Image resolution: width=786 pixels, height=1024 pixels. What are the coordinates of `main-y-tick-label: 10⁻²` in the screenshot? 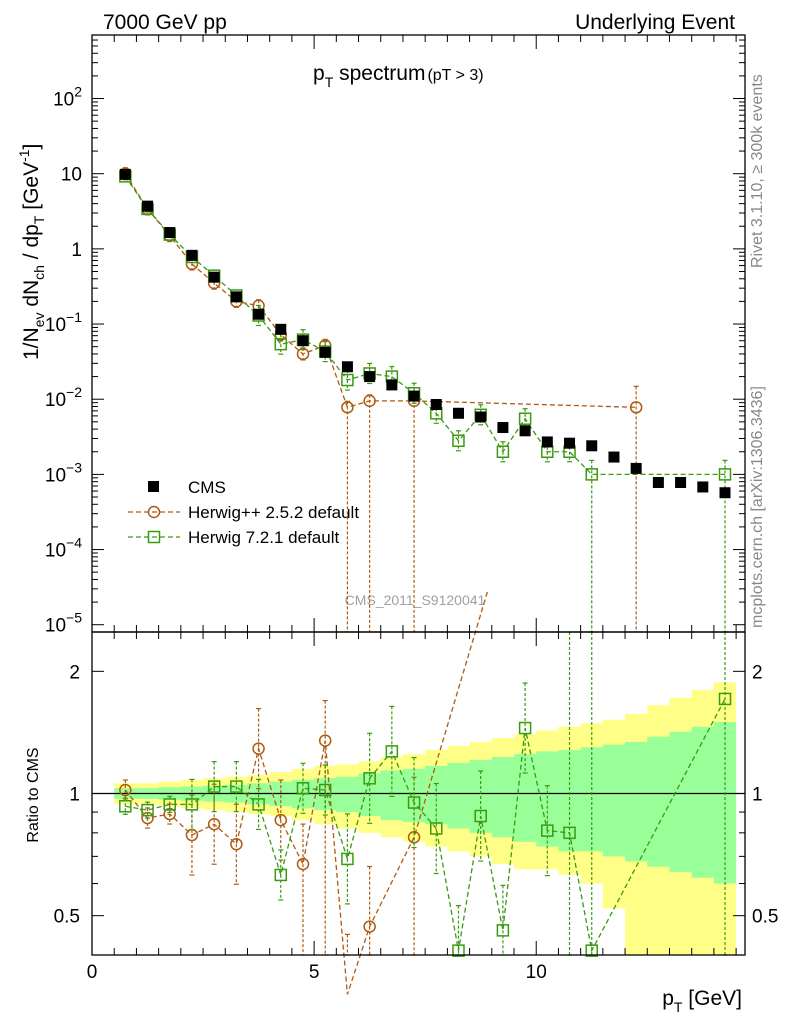 It's located at (63, 397).